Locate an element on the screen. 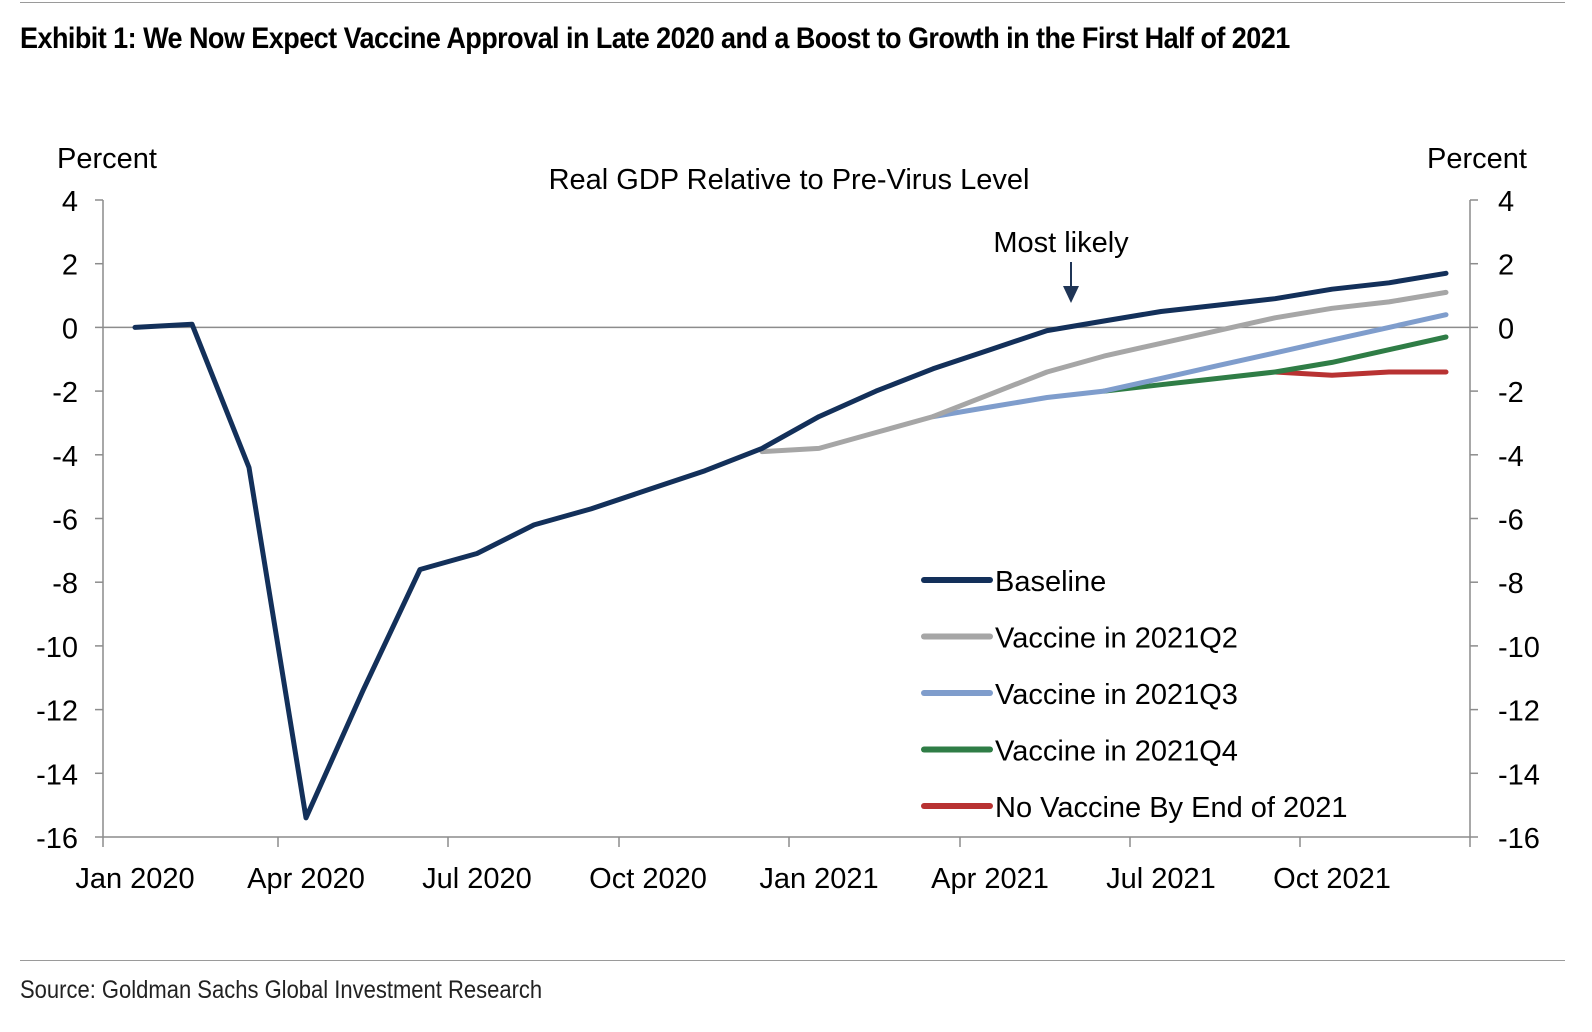 Image resolution: width=1592 pixels, height=1032 pixels. x-tick-label: Jul 2021 is located at coordinates (1161, 879).